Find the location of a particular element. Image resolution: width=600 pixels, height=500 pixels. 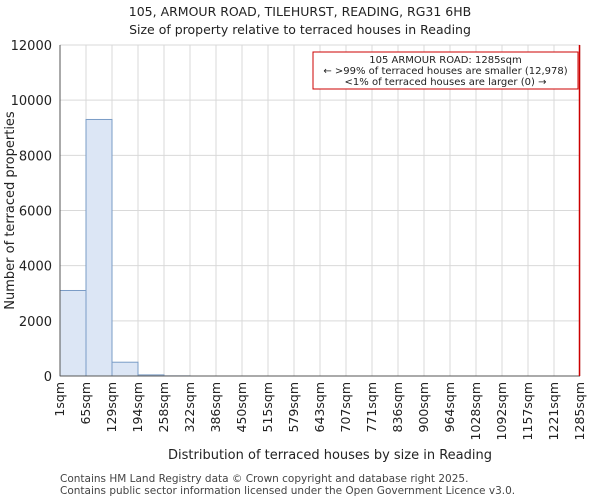

annotation-line-3: <1% of terraced houses are larger (0) → is located at coordinates (446, 82).